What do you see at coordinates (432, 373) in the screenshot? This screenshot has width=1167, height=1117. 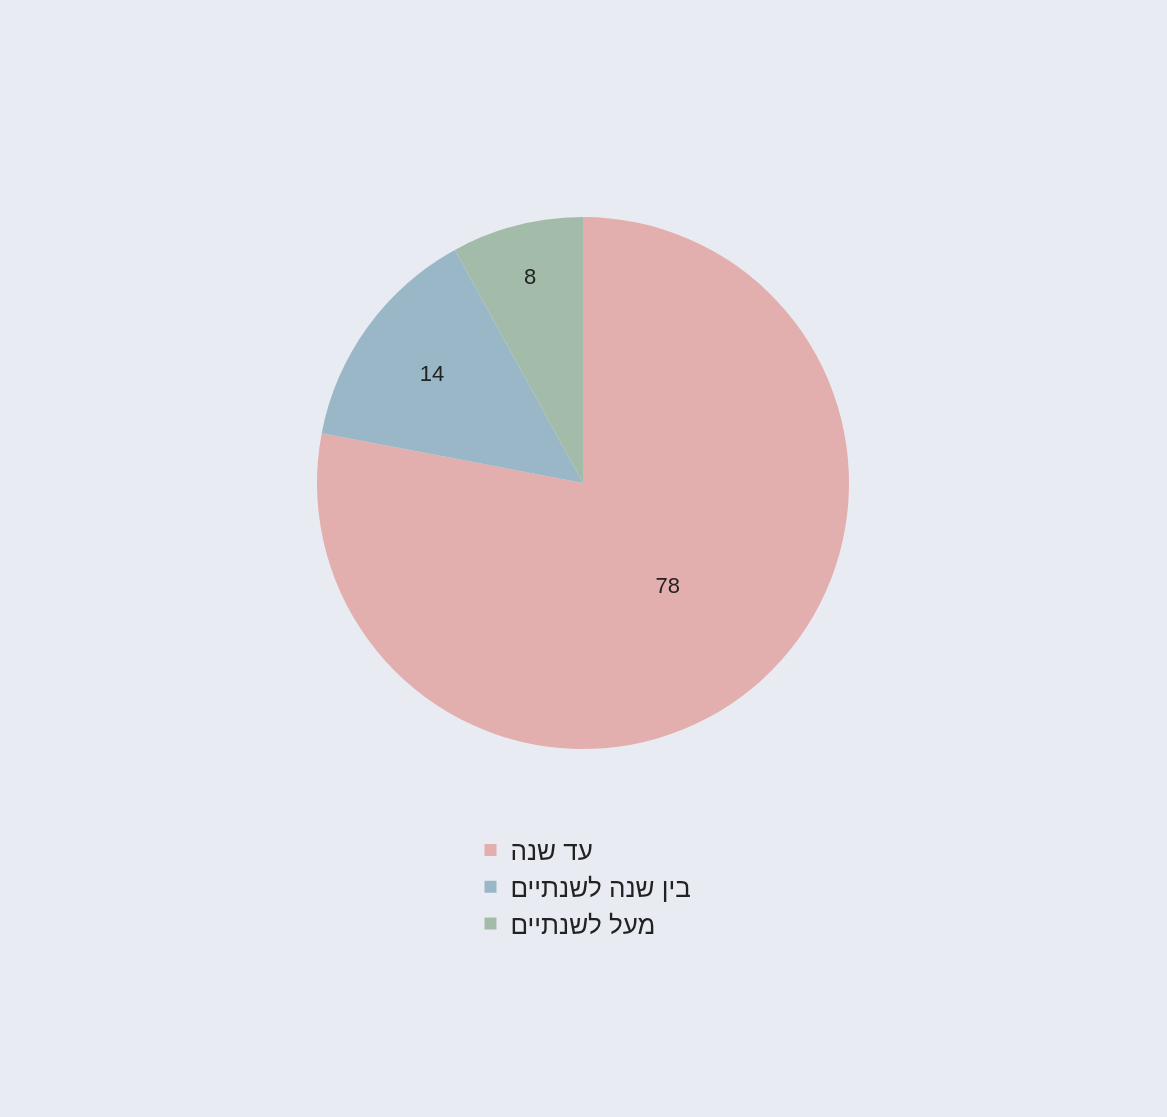 I see `data-label: 14` at bounding box center [432, 373].